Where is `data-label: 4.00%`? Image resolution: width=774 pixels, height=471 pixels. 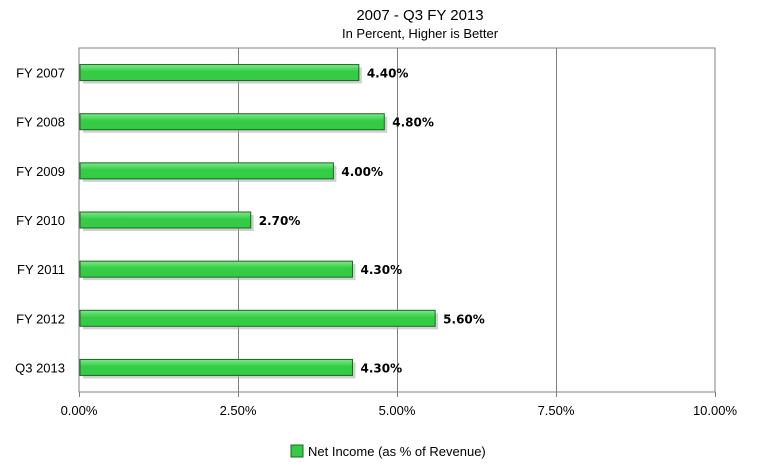
data-label: 4.00% is located at coordinates (362, 172).